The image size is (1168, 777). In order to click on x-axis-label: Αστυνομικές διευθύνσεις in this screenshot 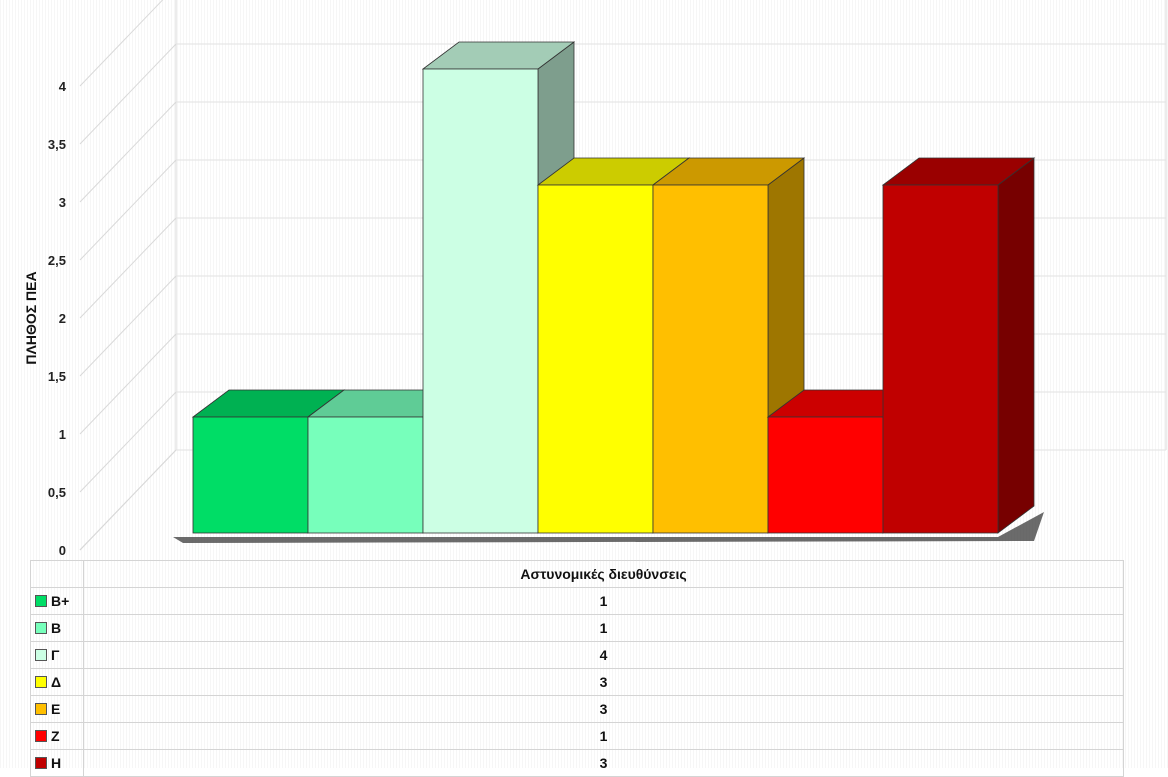, I will do `click(603, 574)`.